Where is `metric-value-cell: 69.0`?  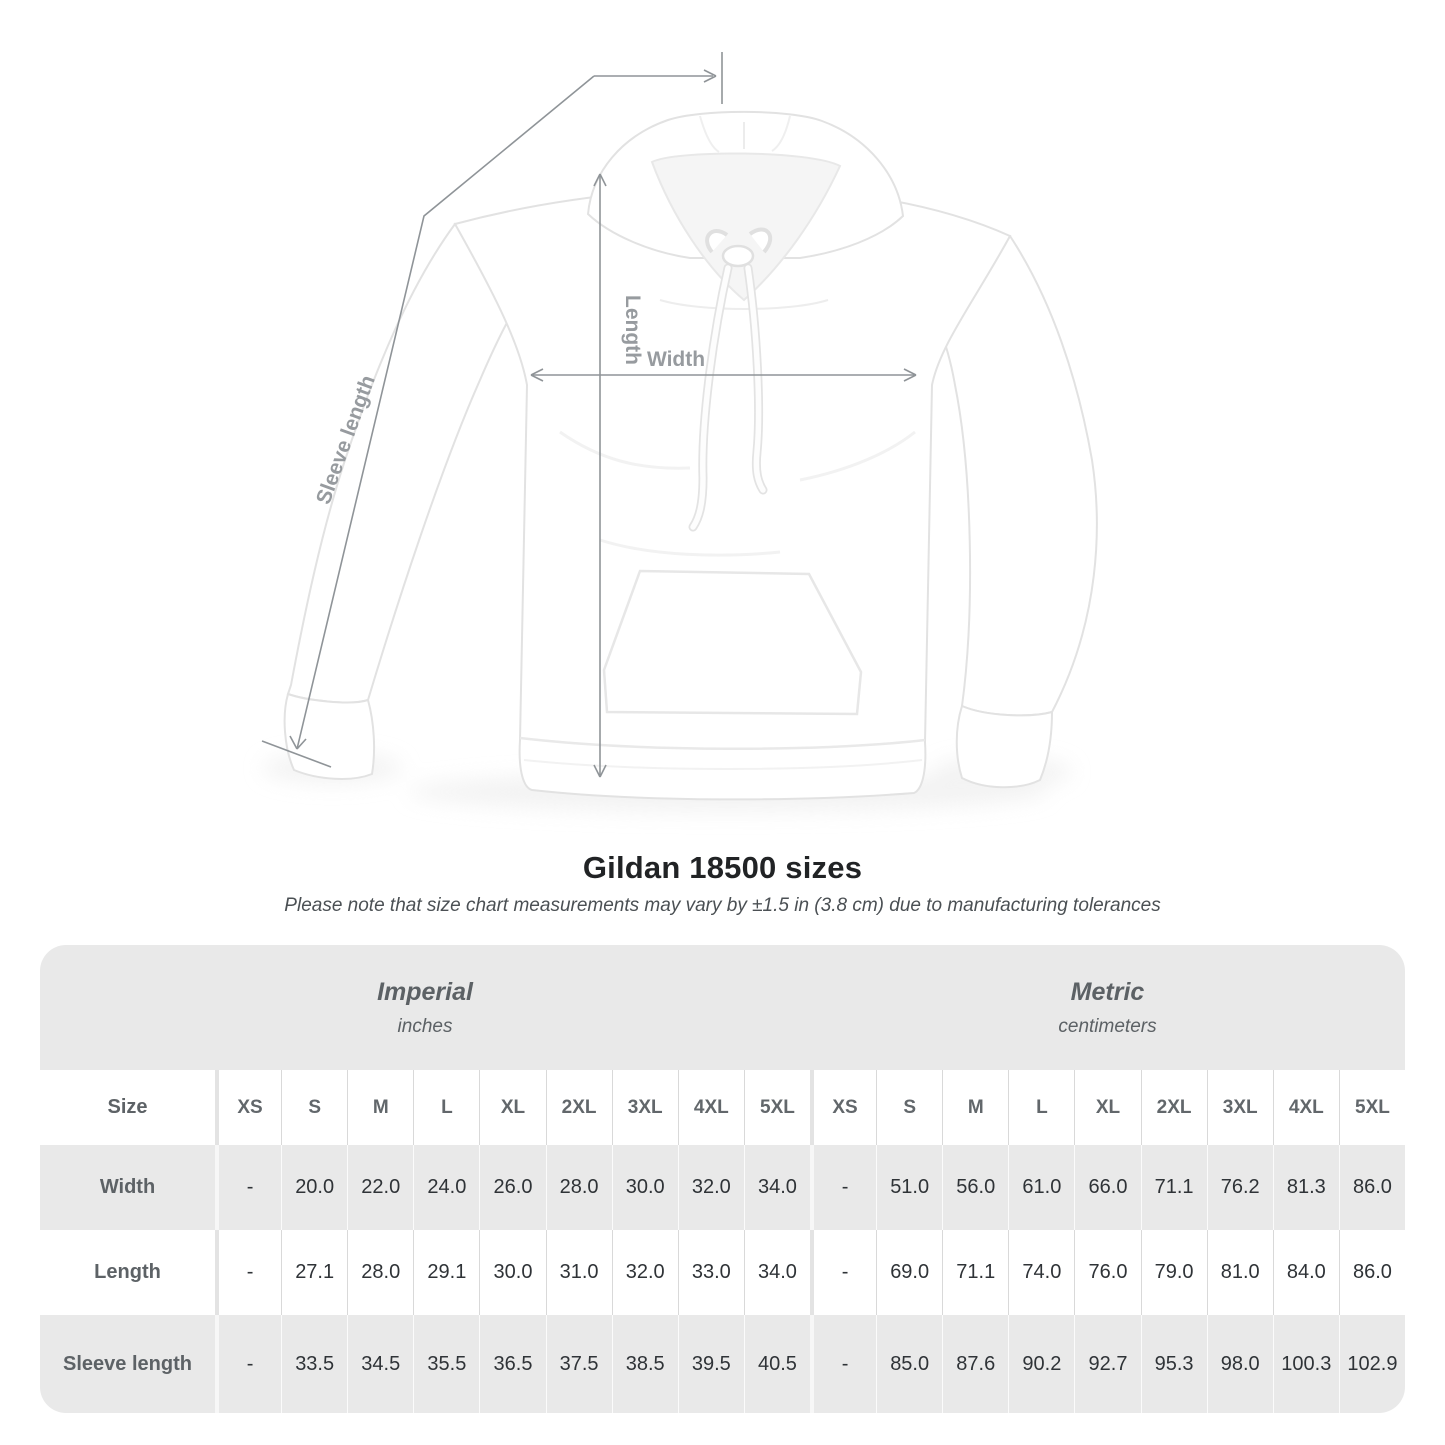 metric-value-cell: 69.0 is located at coordinates (909, 1272).